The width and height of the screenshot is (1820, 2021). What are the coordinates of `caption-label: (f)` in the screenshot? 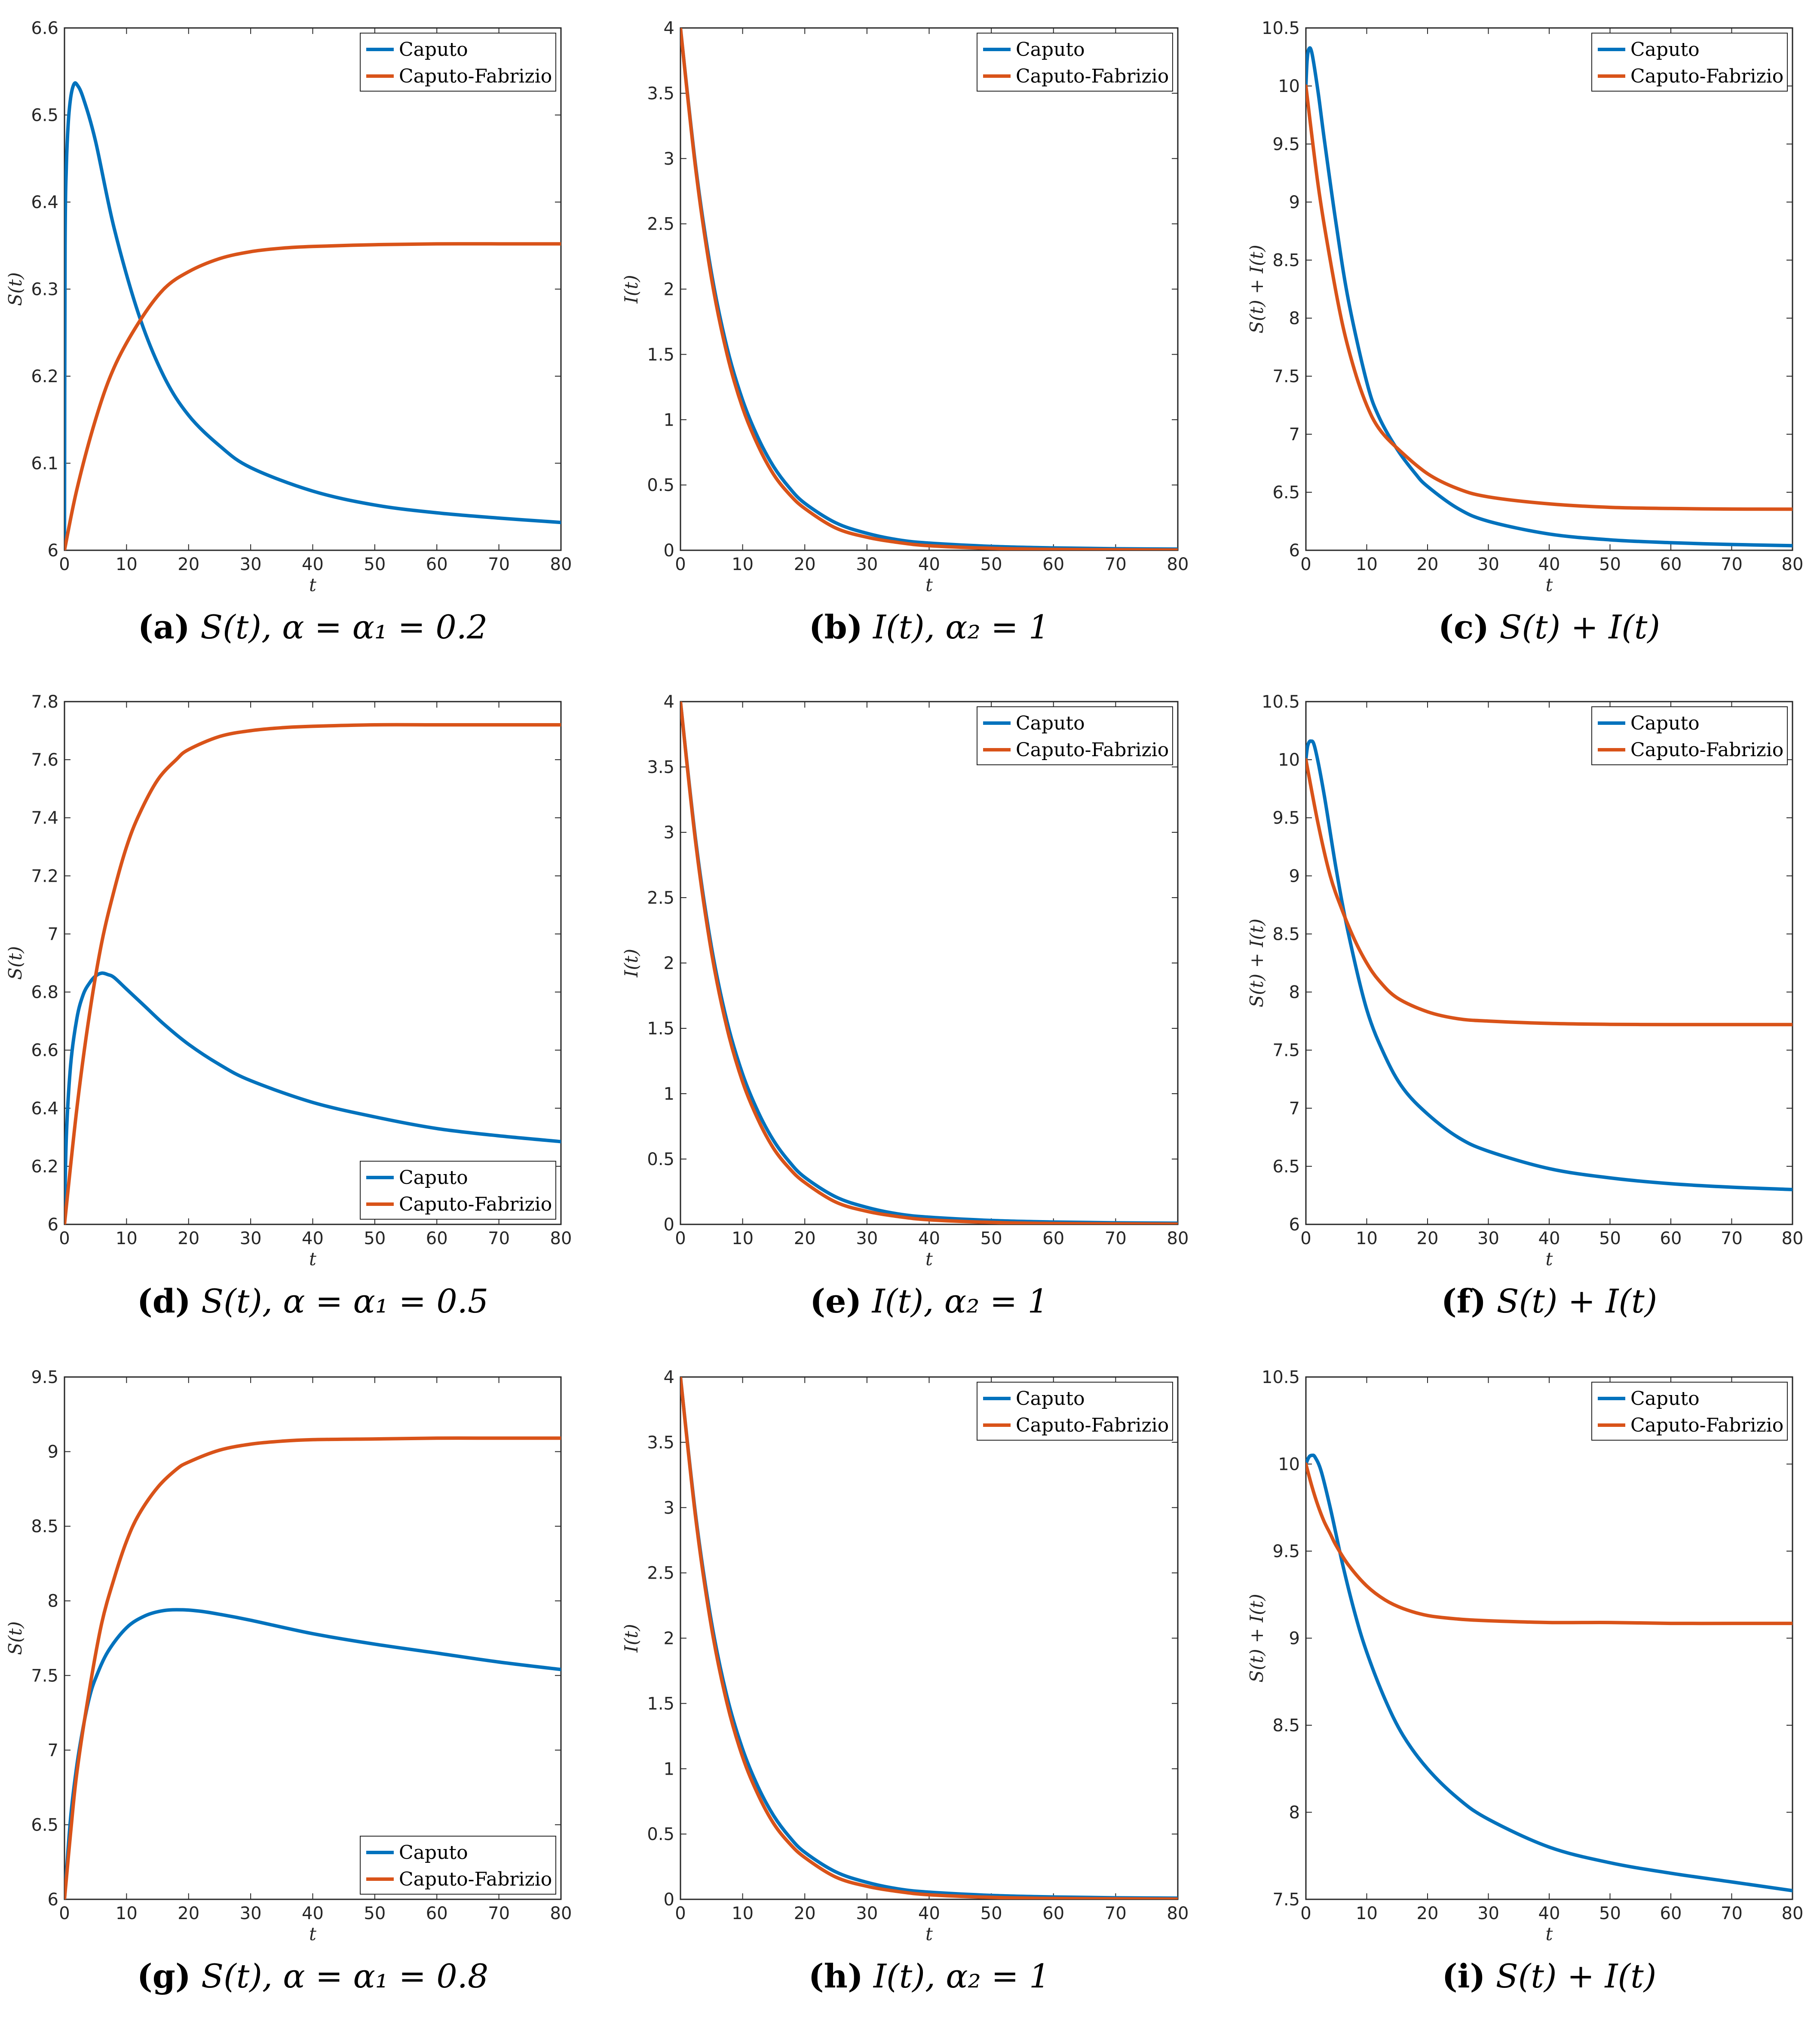 It's located at (1463, 1301).